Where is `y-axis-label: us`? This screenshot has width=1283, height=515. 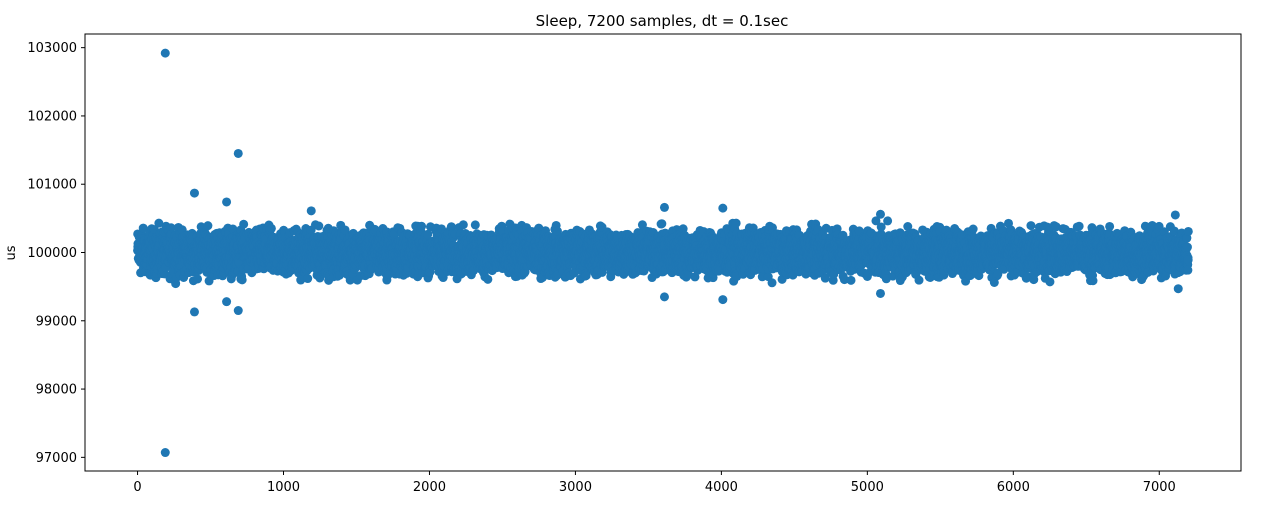 y-axis-label: us is located at coordinates (11, 252).